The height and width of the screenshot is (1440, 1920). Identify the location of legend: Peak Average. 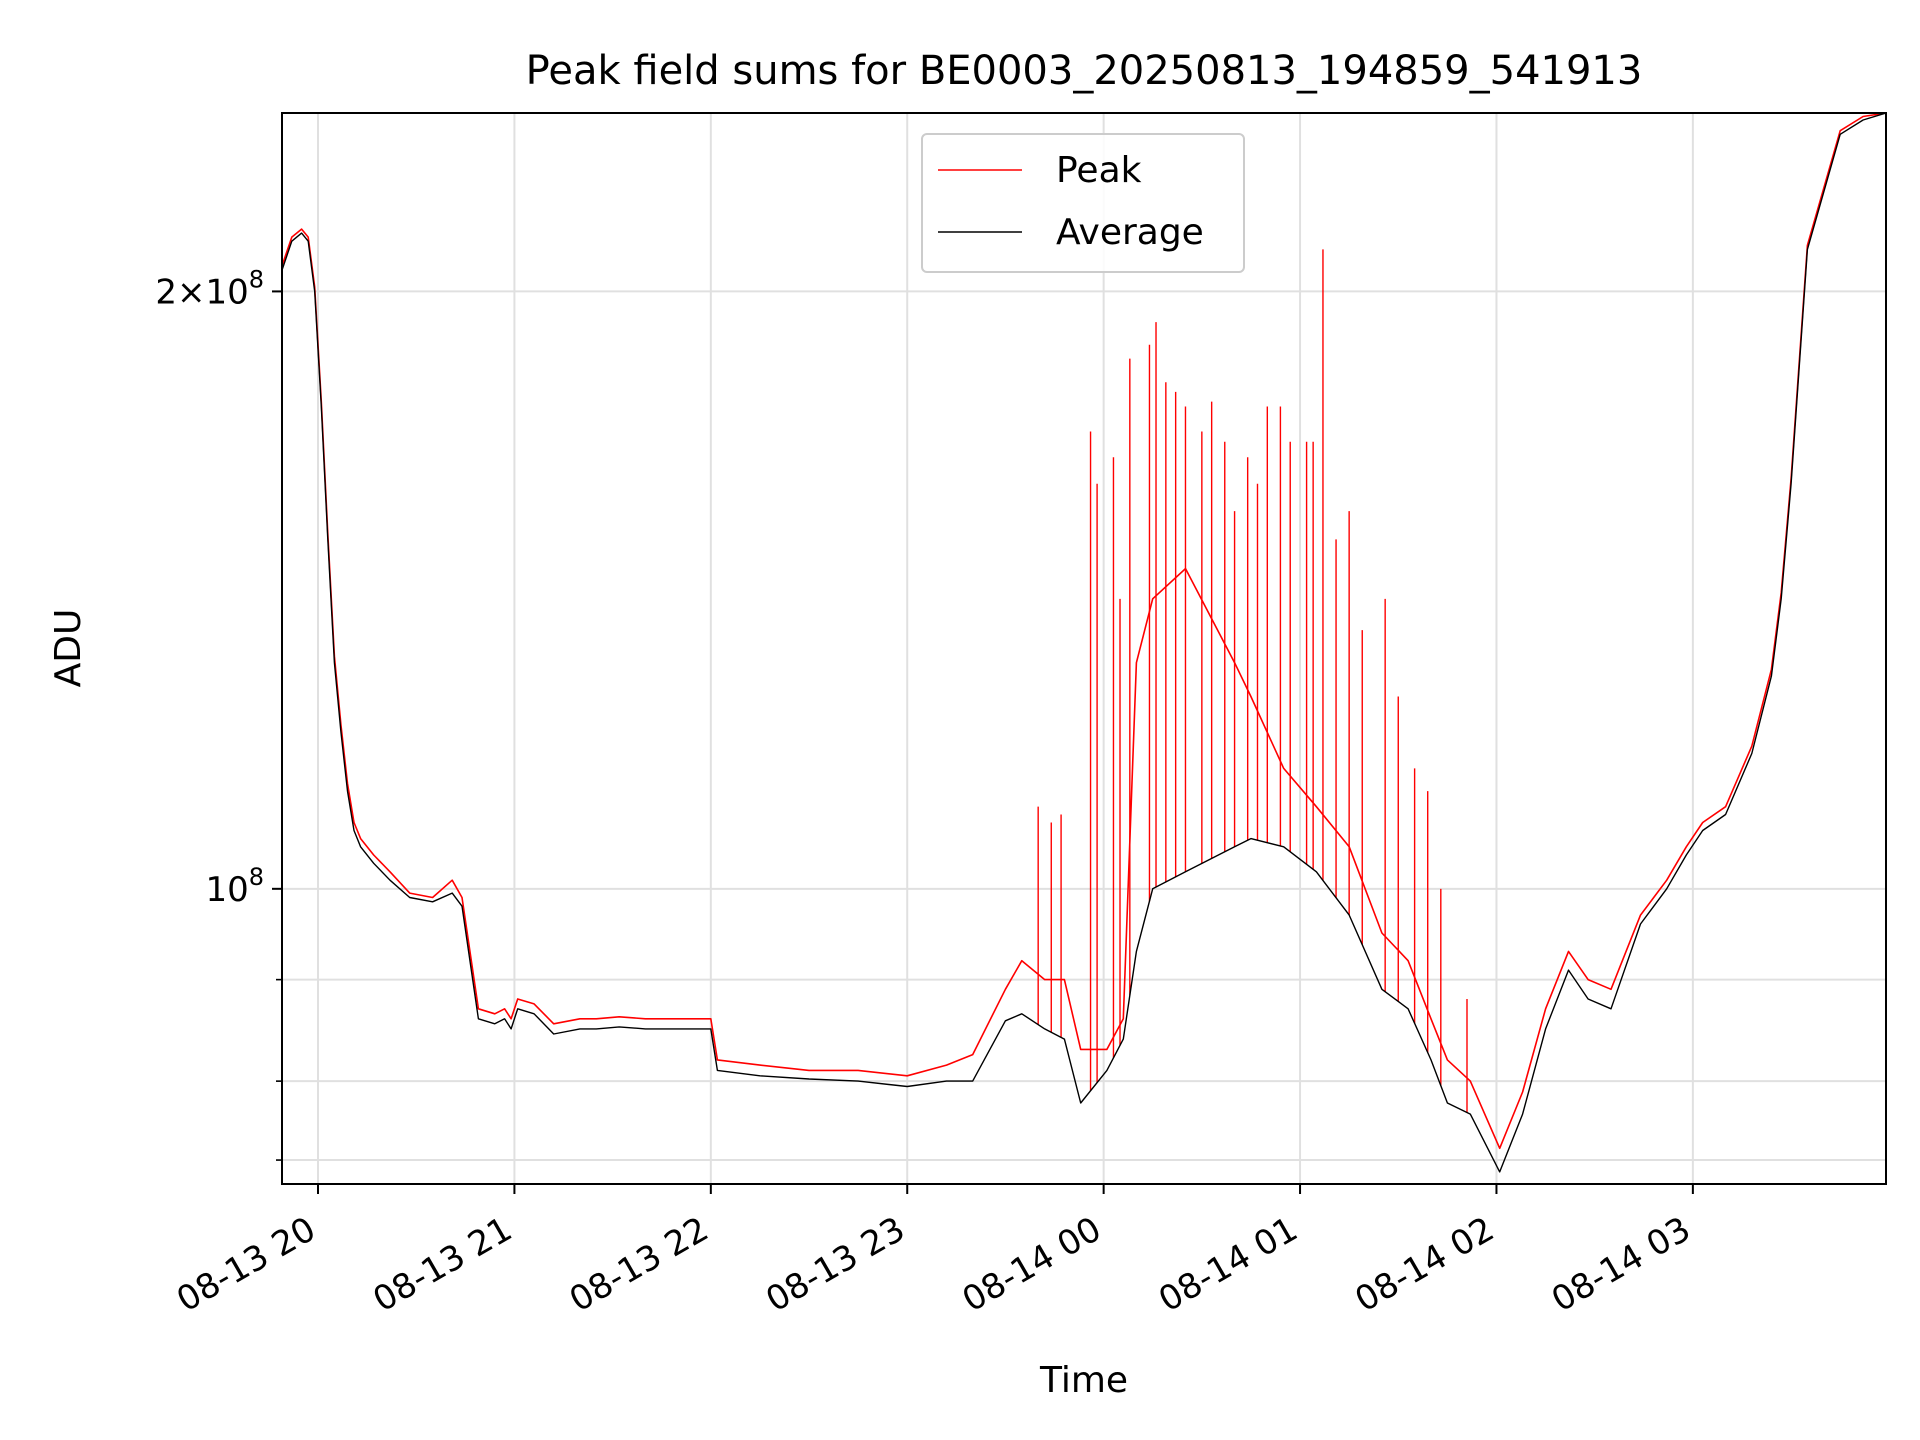
(1083, 203).